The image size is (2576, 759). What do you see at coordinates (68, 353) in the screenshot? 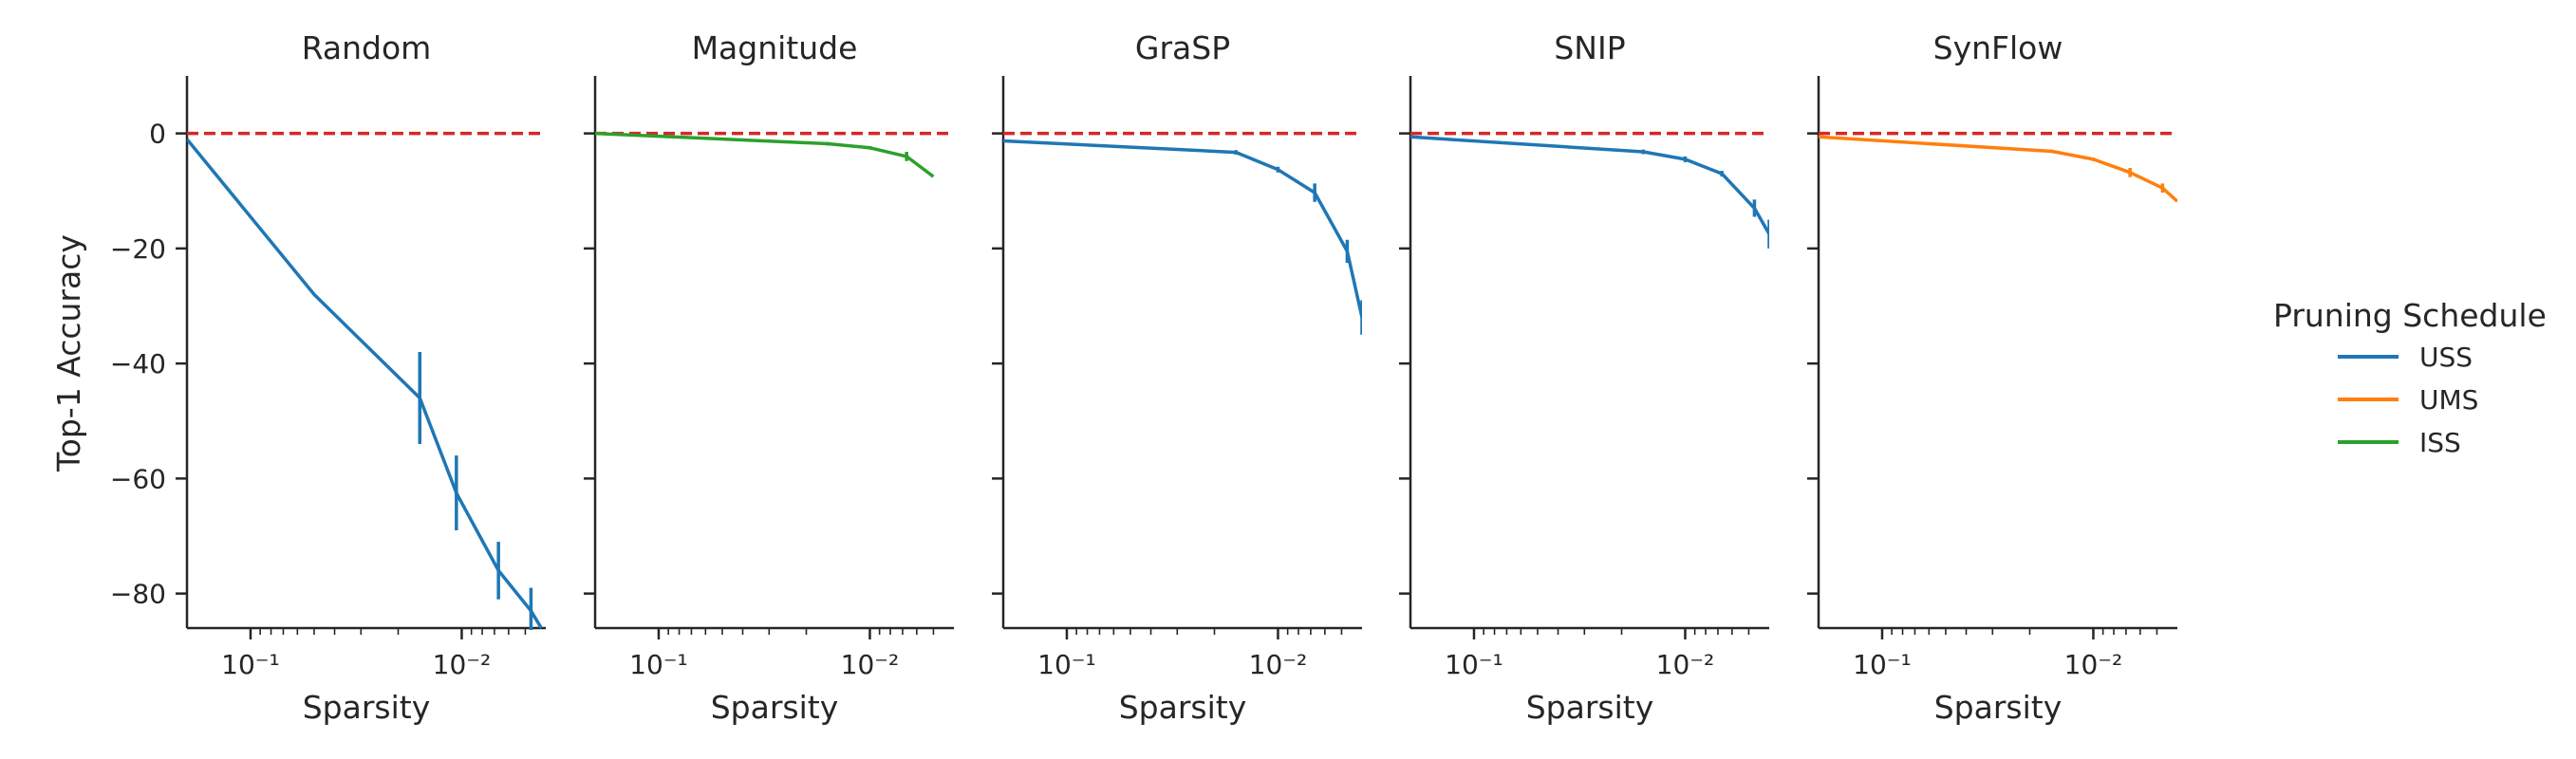
I see `y-axis-label: Top-1 Accuracy` at bounding box center [68, 353].